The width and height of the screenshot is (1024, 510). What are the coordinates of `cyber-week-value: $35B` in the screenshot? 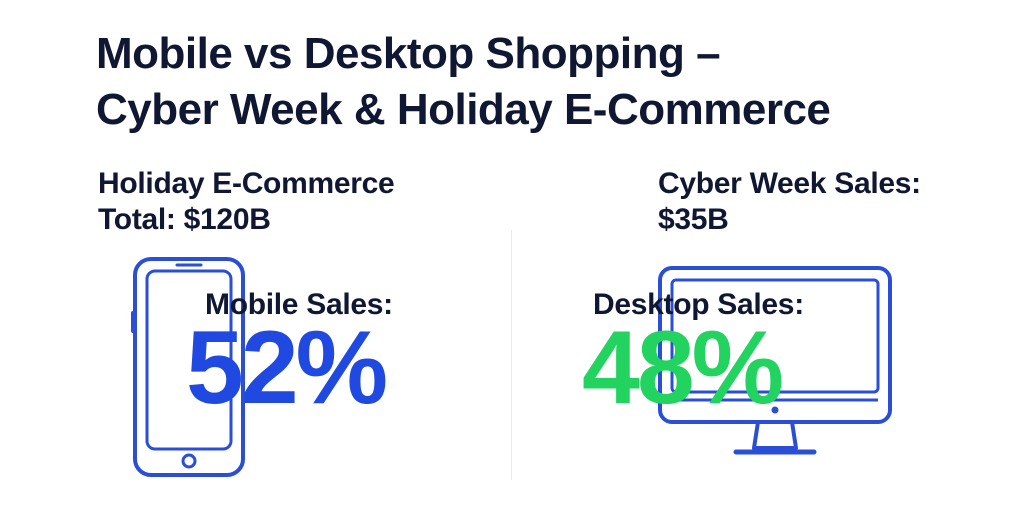 It's located at (693, 219).